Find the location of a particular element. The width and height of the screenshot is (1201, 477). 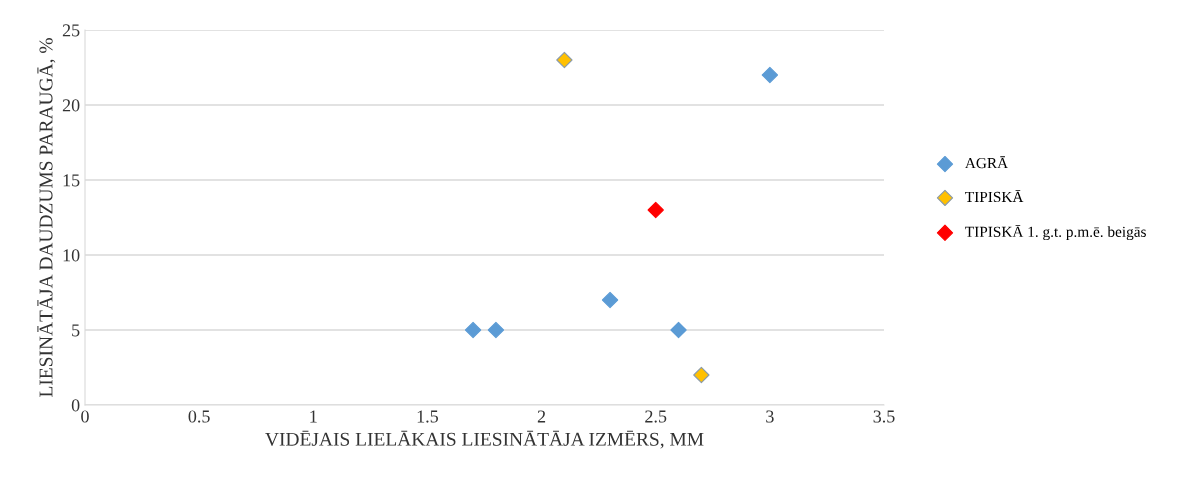

y-tick-label: 0 is located at coordinates (75, 405).